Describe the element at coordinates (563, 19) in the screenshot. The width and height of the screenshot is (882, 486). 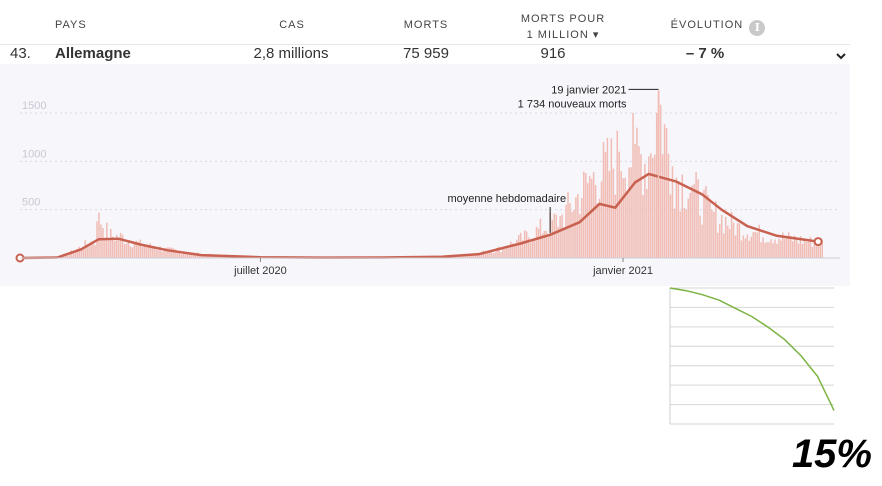
I see `header-morts-par-million-line1: MORTS POUR` at that location.